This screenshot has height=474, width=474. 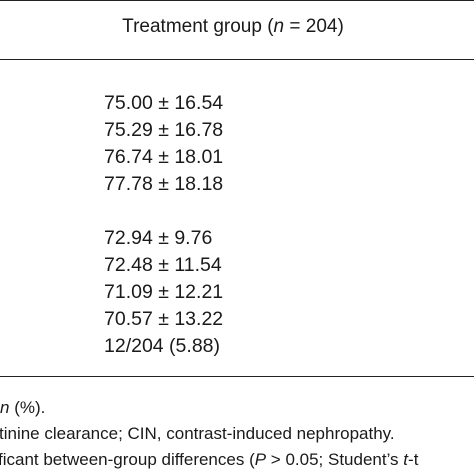 What do you see at coordinates (164, 184) in the screenshot?
I see `table-cell: 77.78 ± 18.18` at bounding box center [164, 184].